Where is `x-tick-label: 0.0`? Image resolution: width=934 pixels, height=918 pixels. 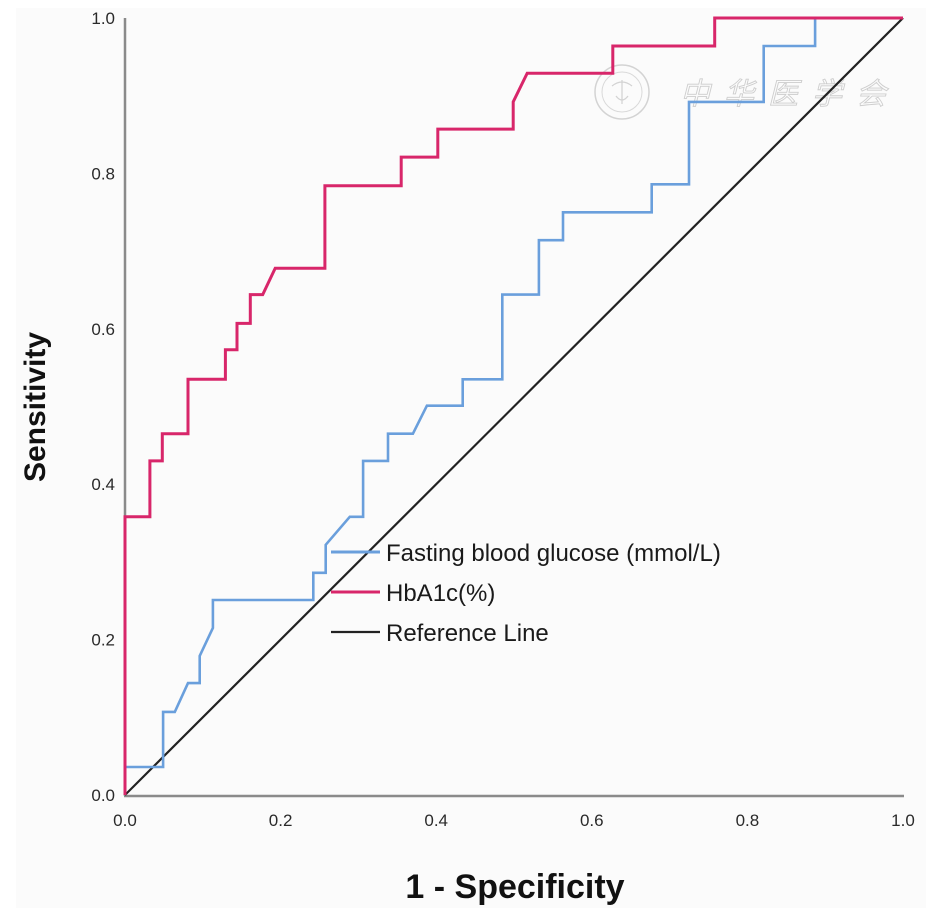
x-tick-label: 0.0 is located at coordinates (125, 820).